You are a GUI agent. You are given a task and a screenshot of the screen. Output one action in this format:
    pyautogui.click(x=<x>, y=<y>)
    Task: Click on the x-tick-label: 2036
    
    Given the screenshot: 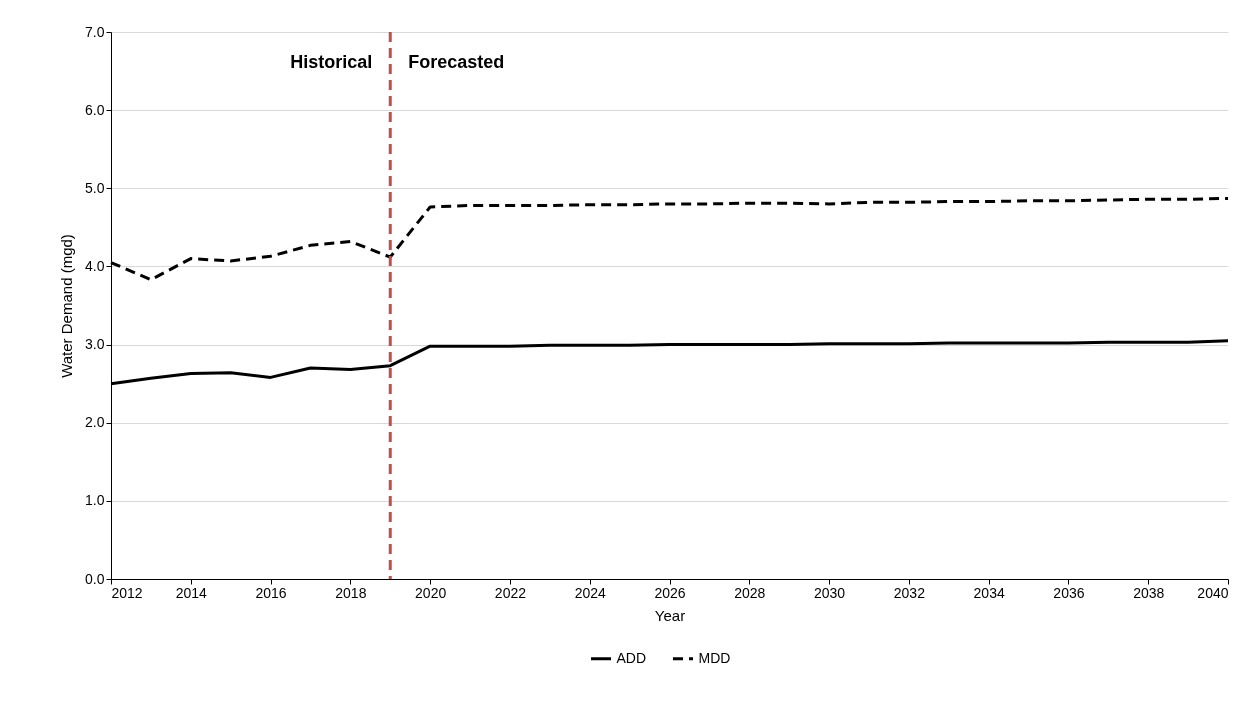 What is the action you would take?
    pyautogui.click(x=1069, y=592)
    